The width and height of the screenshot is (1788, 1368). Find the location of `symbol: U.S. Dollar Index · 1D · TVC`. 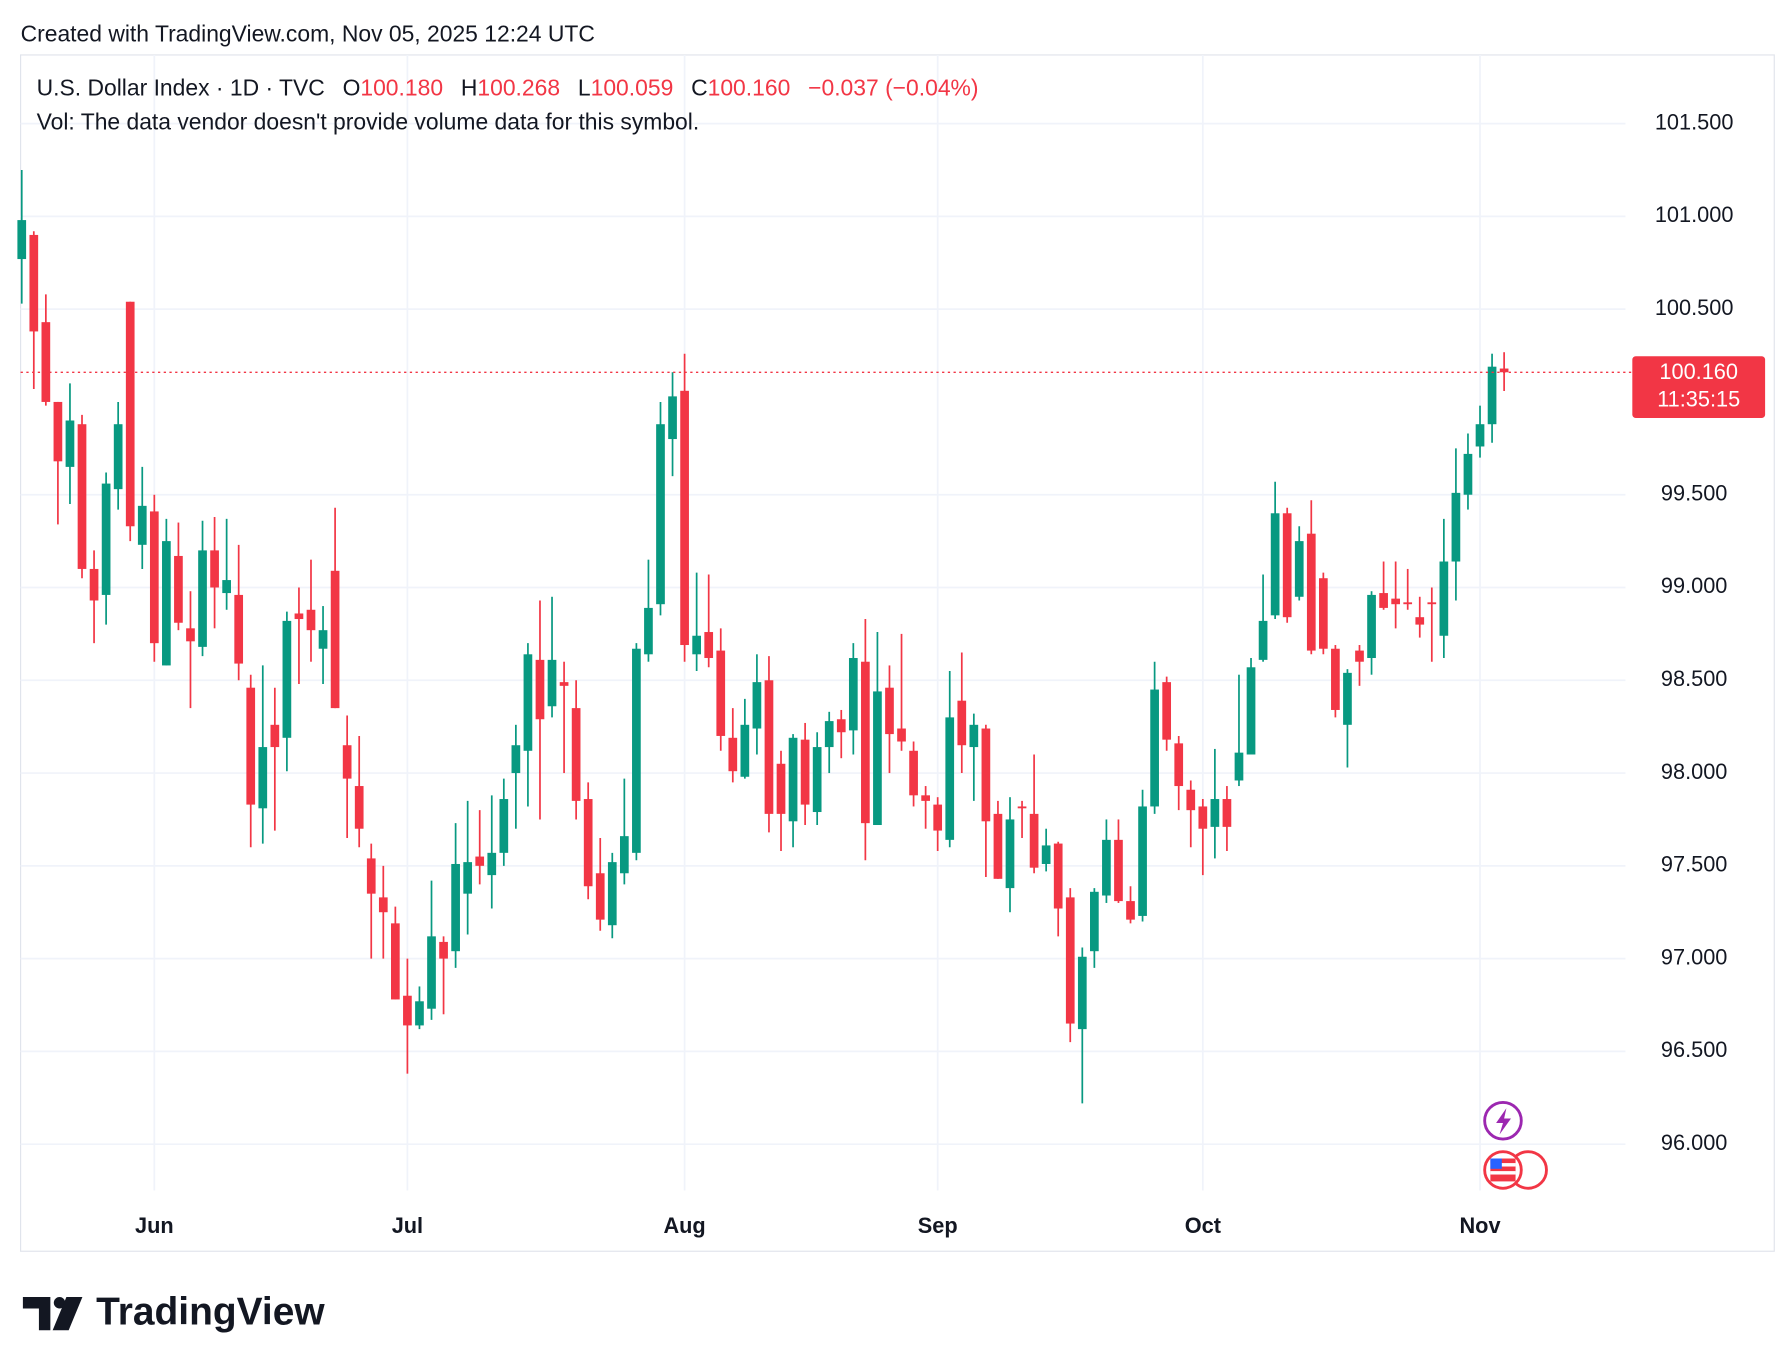

symbol: U.S. Dollar Index · 1D · TVC is located at coordinates (181, 87).